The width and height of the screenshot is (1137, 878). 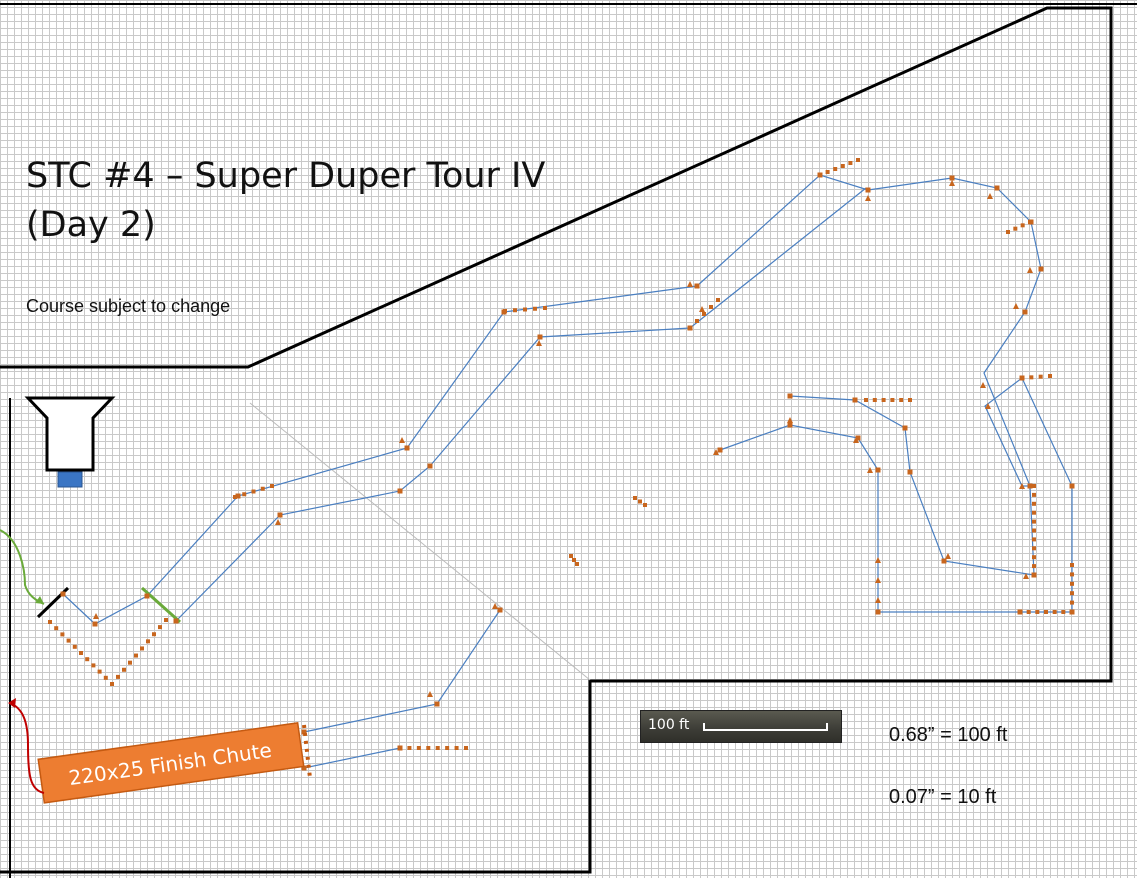 What do you see at coordinates (948, 735) in the screenshot?
I see `scale-note-100ft: 0.68” = 100 ft` at bounding box center [948, 735].